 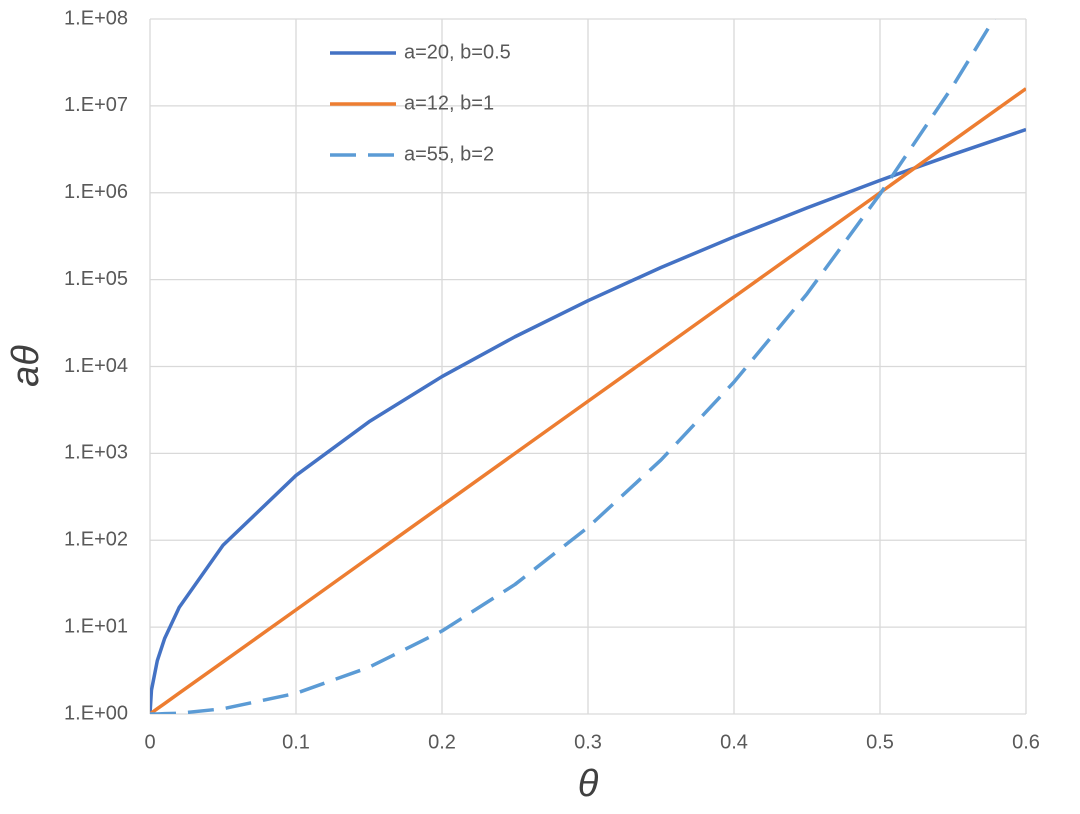 I want to click on x-tick-label: 0.4, so click(x=734, y=742).